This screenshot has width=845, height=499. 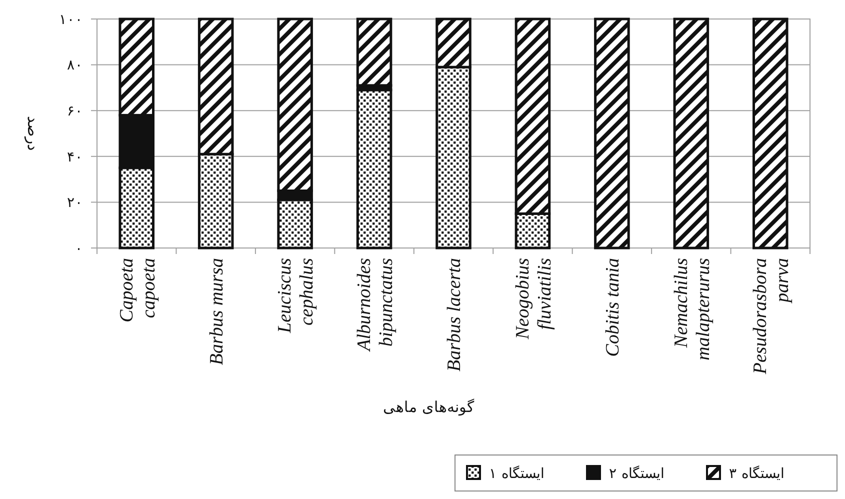 I want to click on x-tick-label: Barbus lacerta, so click(x=455, y=315).